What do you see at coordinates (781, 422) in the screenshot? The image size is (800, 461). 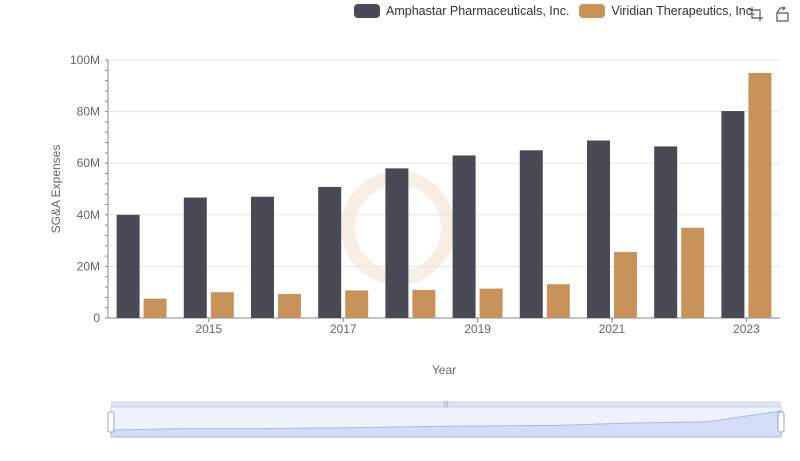 I see `datazoom-right-handle` at bounding box center [781, 422].